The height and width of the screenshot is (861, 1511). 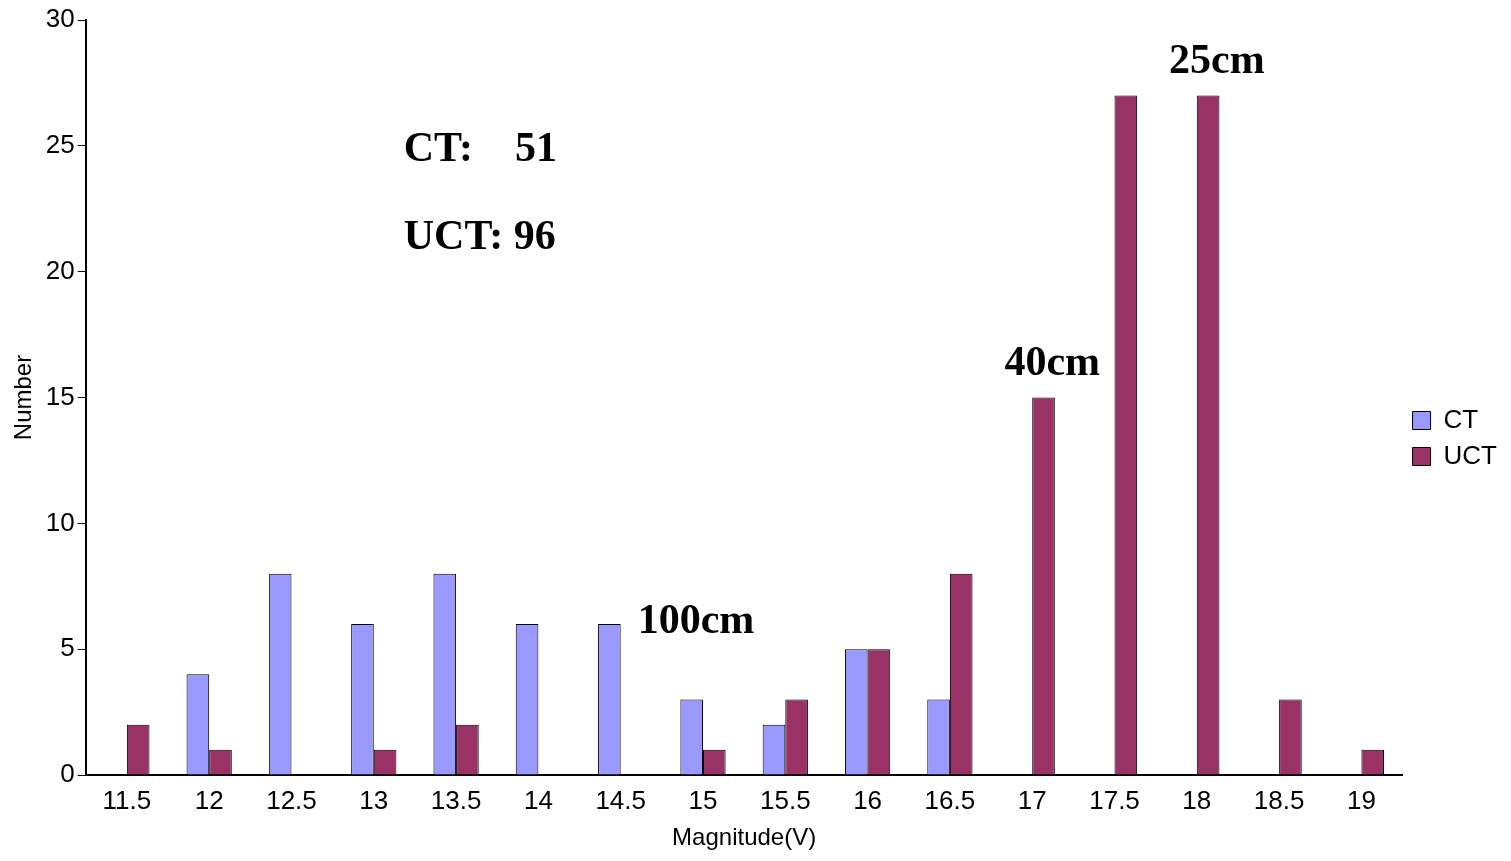 What do you see at coordinates (1114, 799) in the screenshot?
I see `x-tick-label: 17.5` at bounding box center [1114, 799].